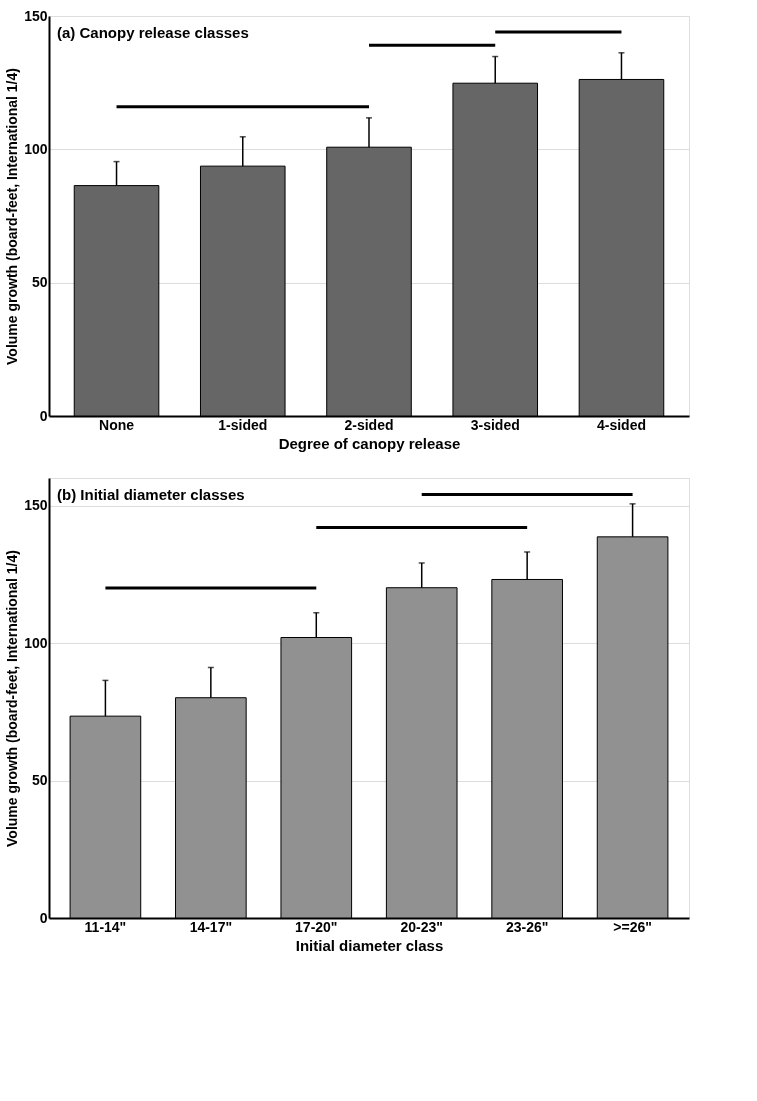 Image resolution: width=757 pixels, height=1101 pixels. What do you see at coordinates (151, 494) in the screenshot?
I see `text: (b) Initial diameter classes` at bounding box center [151, 494].